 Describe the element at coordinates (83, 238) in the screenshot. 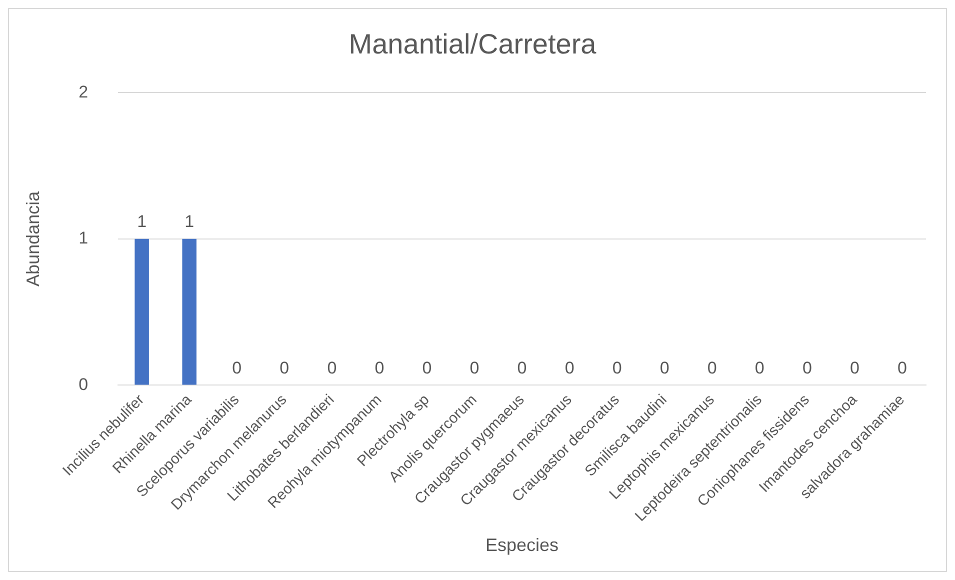

I see `y-tick-label: 1` at that location.